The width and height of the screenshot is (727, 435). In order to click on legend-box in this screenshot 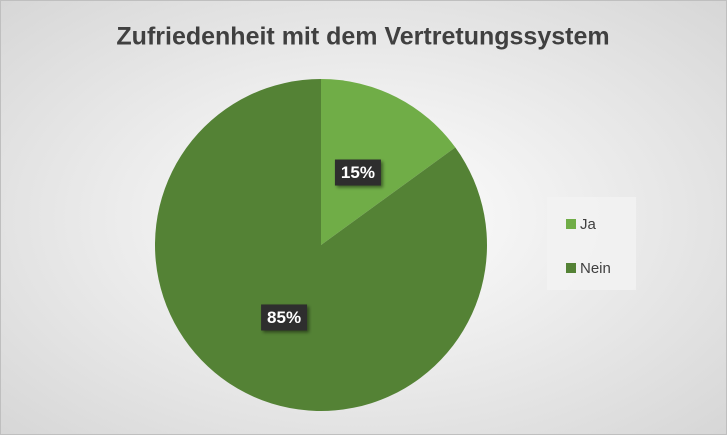, I will do `click(591, 243)`.